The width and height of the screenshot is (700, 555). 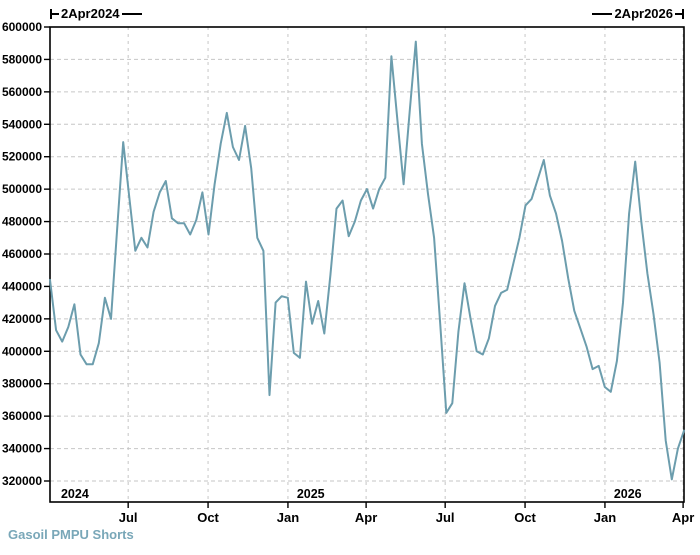 What do you see at coordinates (22, 449) in the screenshot?
I see `y-tick-label: 340000` at bounding box center [22, 449].